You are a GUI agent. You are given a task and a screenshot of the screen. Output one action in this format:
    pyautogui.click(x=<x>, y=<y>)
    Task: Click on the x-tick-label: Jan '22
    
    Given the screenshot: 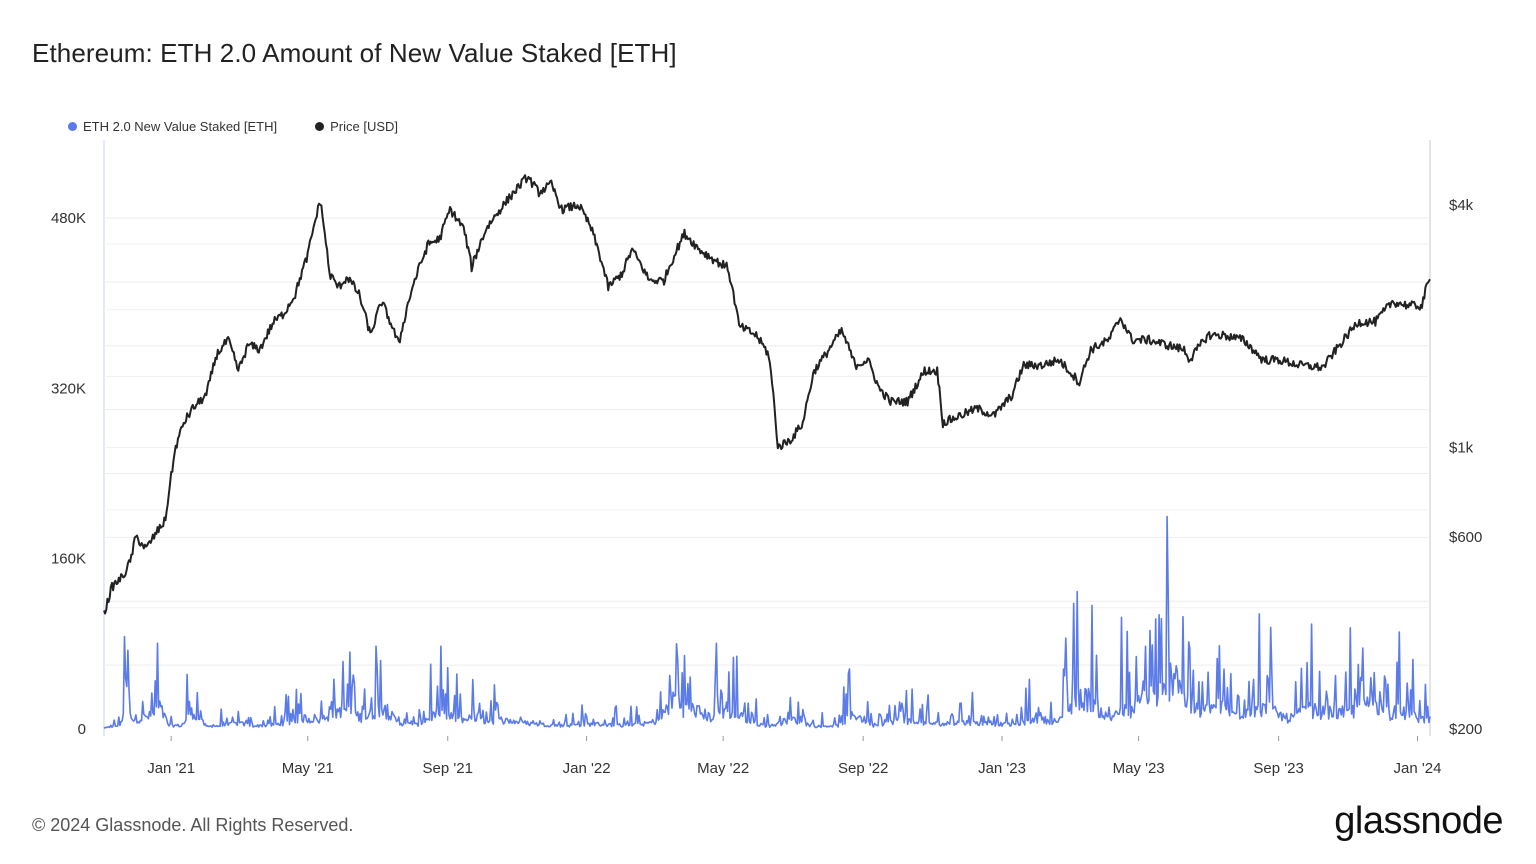 What is the action you would take?
    pyautogui.click(x=587, y=768)
    